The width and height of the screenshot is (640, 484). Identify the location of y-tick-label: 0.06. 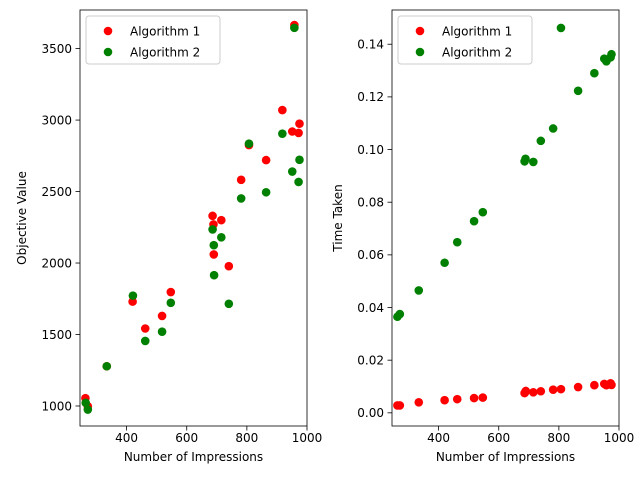
(370, 255).